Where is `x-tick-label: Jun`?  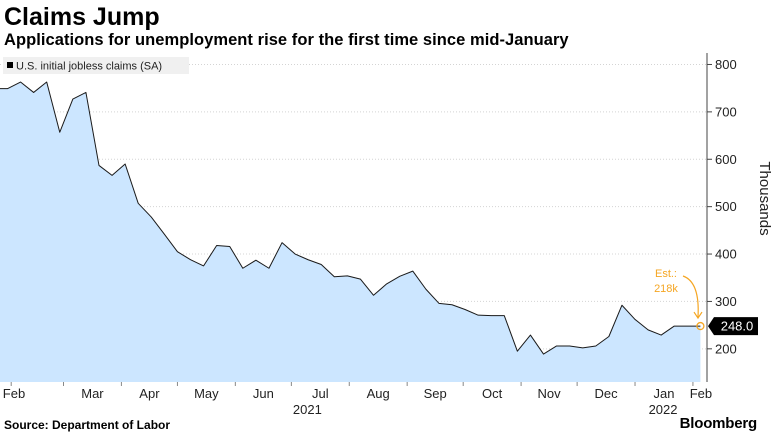 x-tick-label: Jun is located at coordinates (263, 393).